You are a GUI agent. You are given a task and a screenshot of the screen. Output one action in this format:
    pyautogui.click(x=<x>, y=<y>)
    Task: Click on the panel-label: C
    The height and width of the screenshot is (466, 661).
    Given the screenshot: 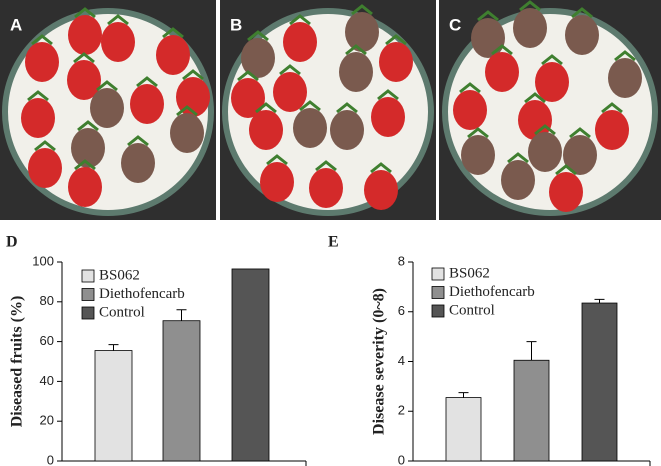 What is the action you would take?
    pyautogui.click(x=455, y=24)
    